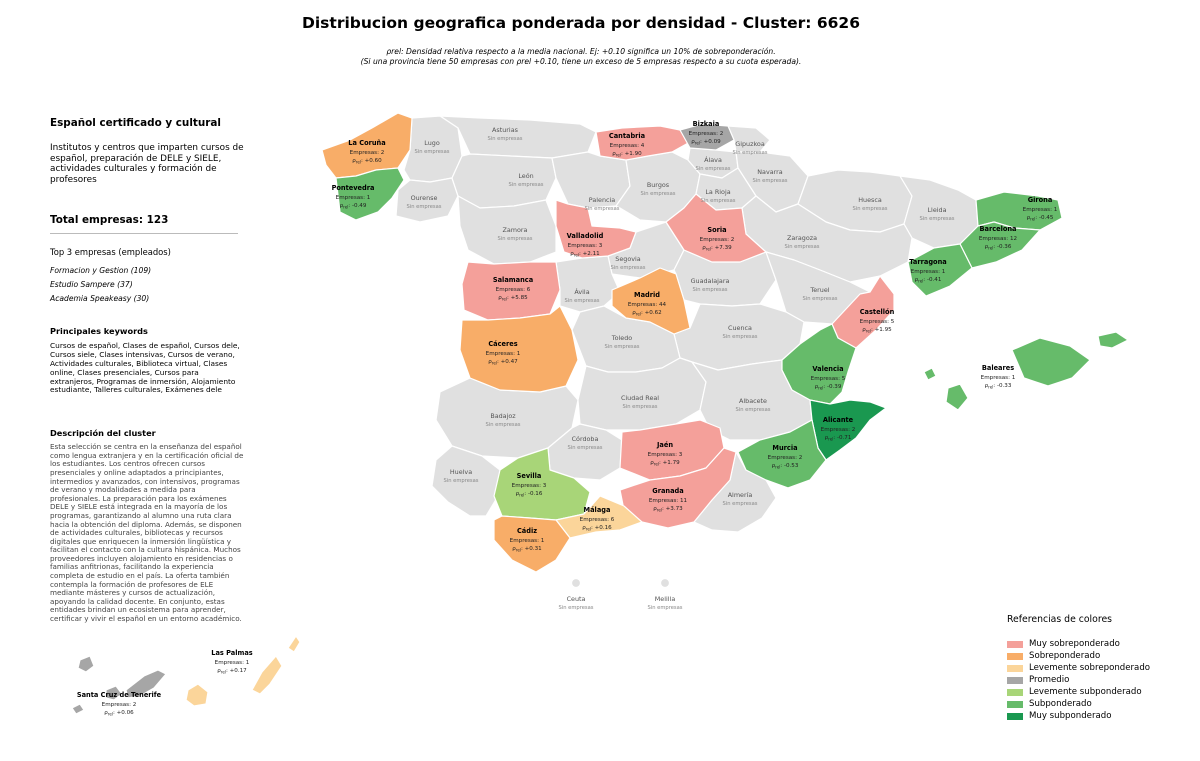 The width and height of the screenshot is (1200, 761). I want to click on legend-item: Sobreponderado, so click(1092, 656).